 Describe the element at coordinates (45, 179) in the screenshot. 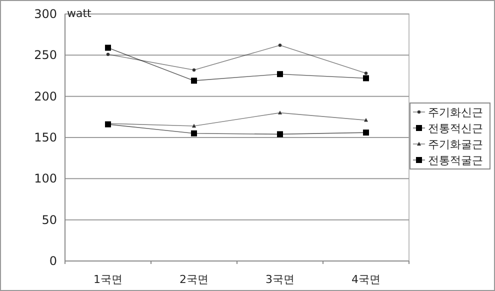

I see `y-tick-label: 100` at that location.